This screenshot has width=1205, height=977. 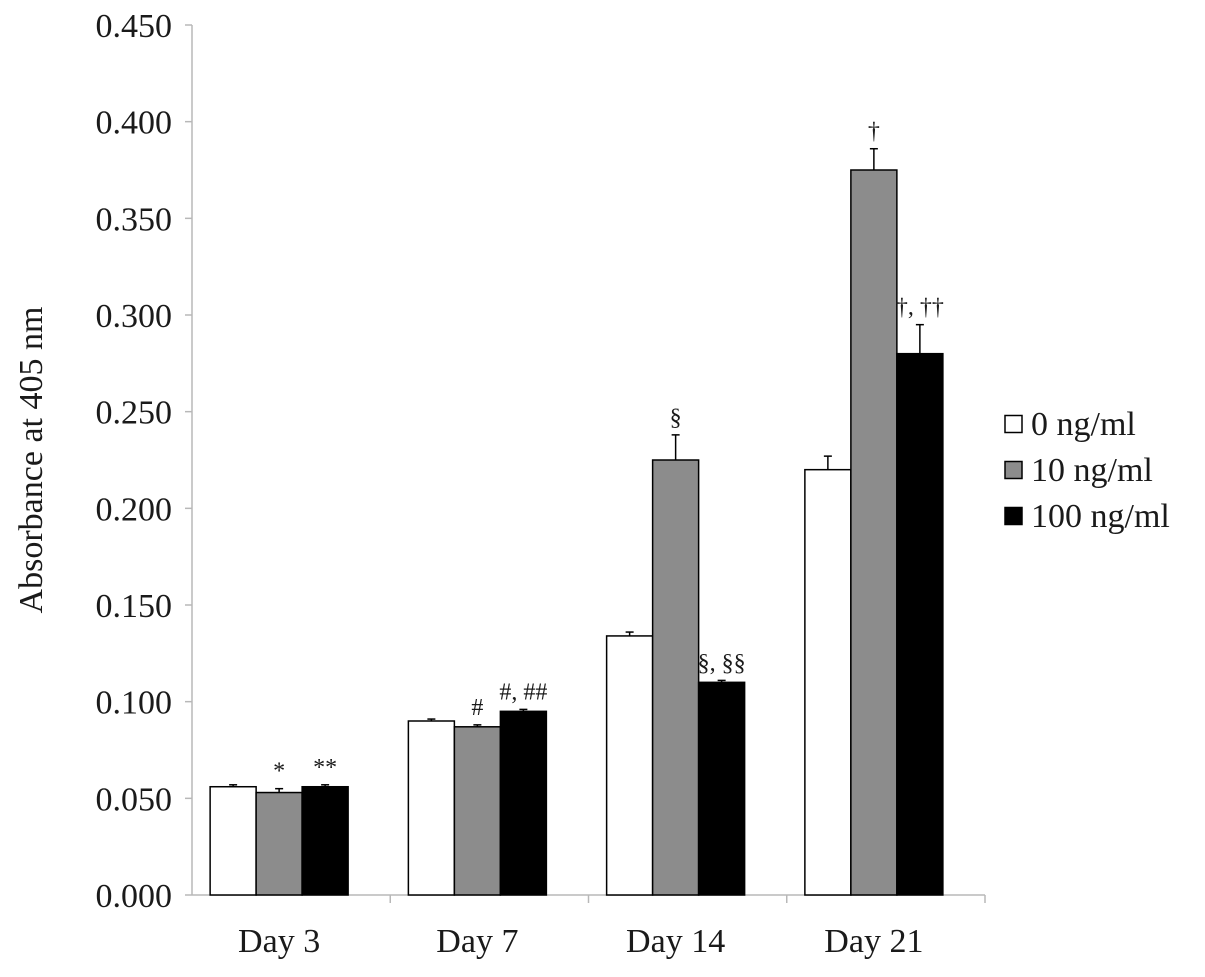 I want to click on legend: 0 ng/ml 10 ng/ml 100 ng/ml, so click(x=1087, y=470).